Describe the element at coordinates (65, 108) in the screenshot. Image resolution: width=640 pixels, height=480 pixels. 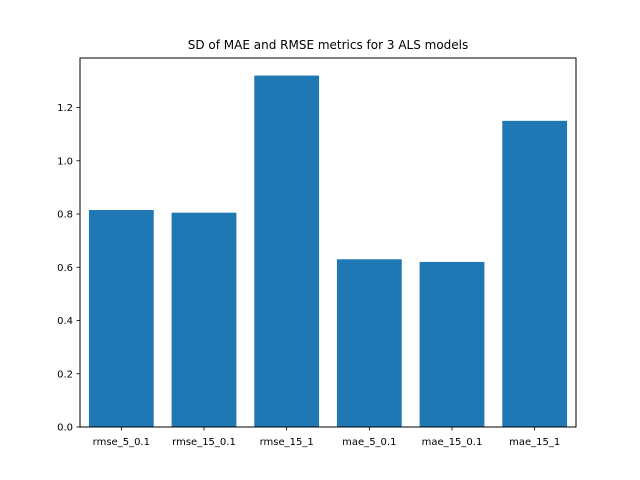
I see `y-tick-label: 1.2` at that location.